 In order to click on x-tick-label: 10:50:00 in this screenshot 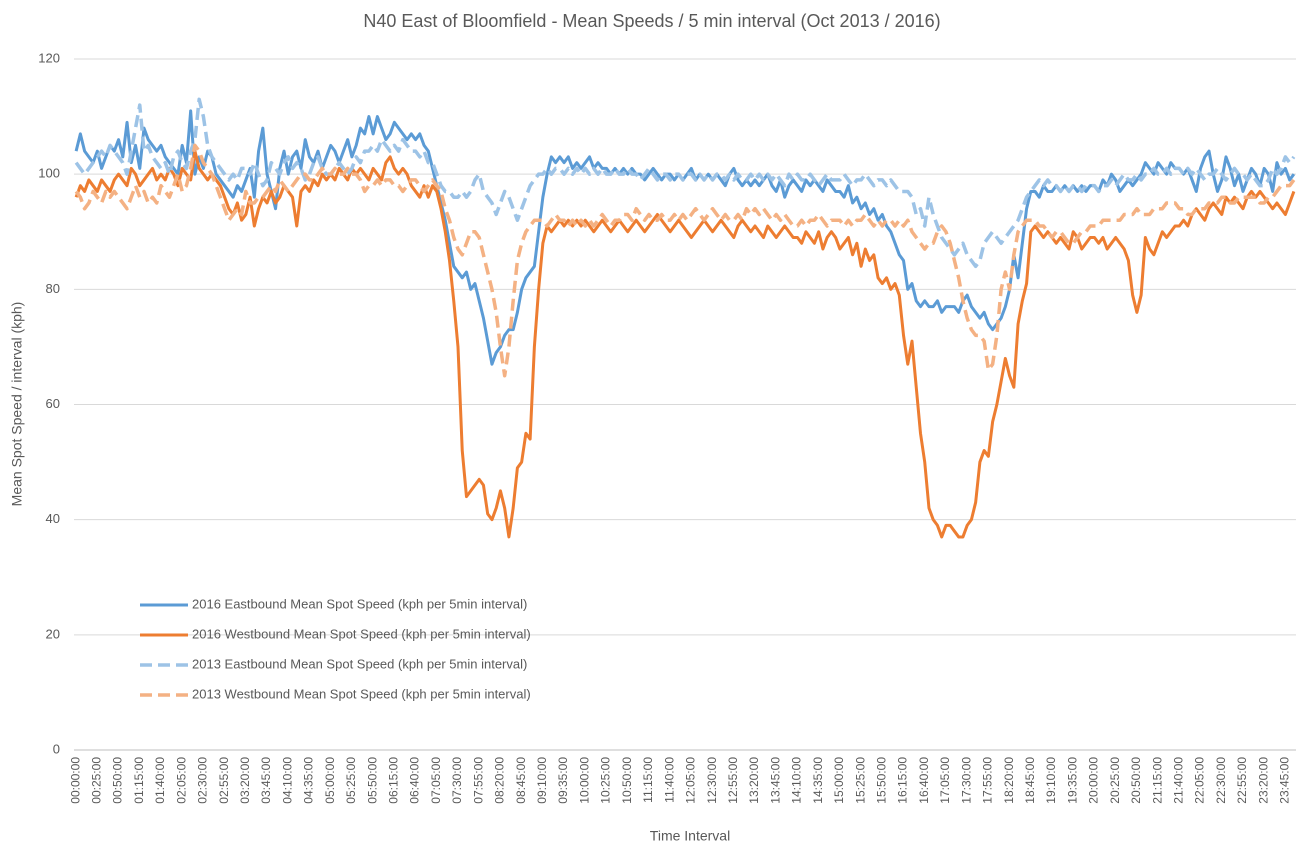, I will do `click(627, 780)`.